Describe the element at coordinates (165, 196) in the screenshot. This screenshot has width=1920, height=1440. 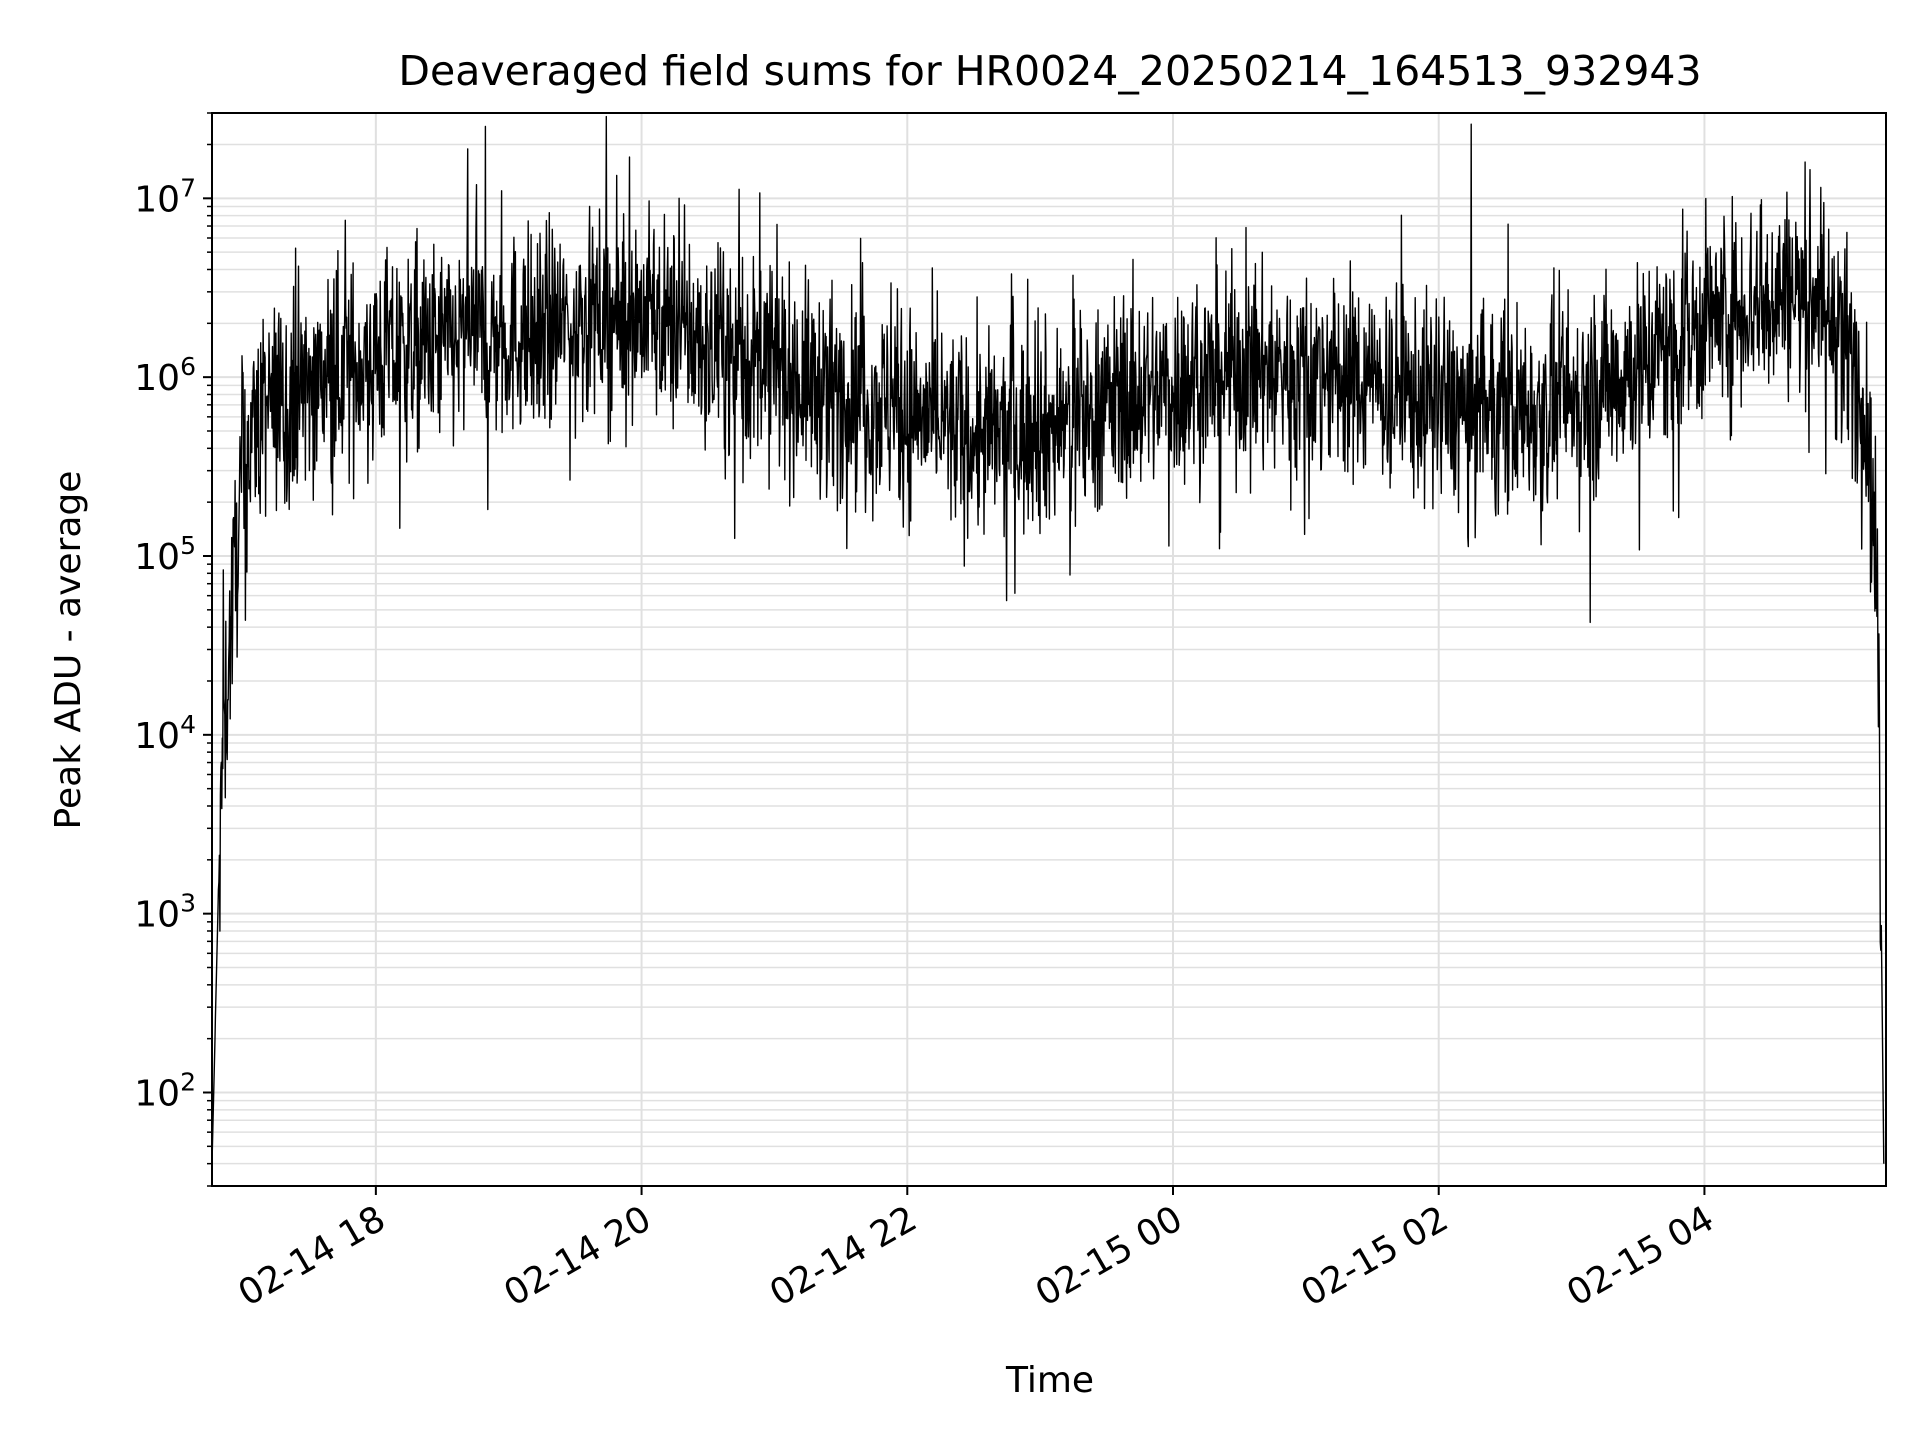
I see `y-tick-label: 10⁷` at that location.